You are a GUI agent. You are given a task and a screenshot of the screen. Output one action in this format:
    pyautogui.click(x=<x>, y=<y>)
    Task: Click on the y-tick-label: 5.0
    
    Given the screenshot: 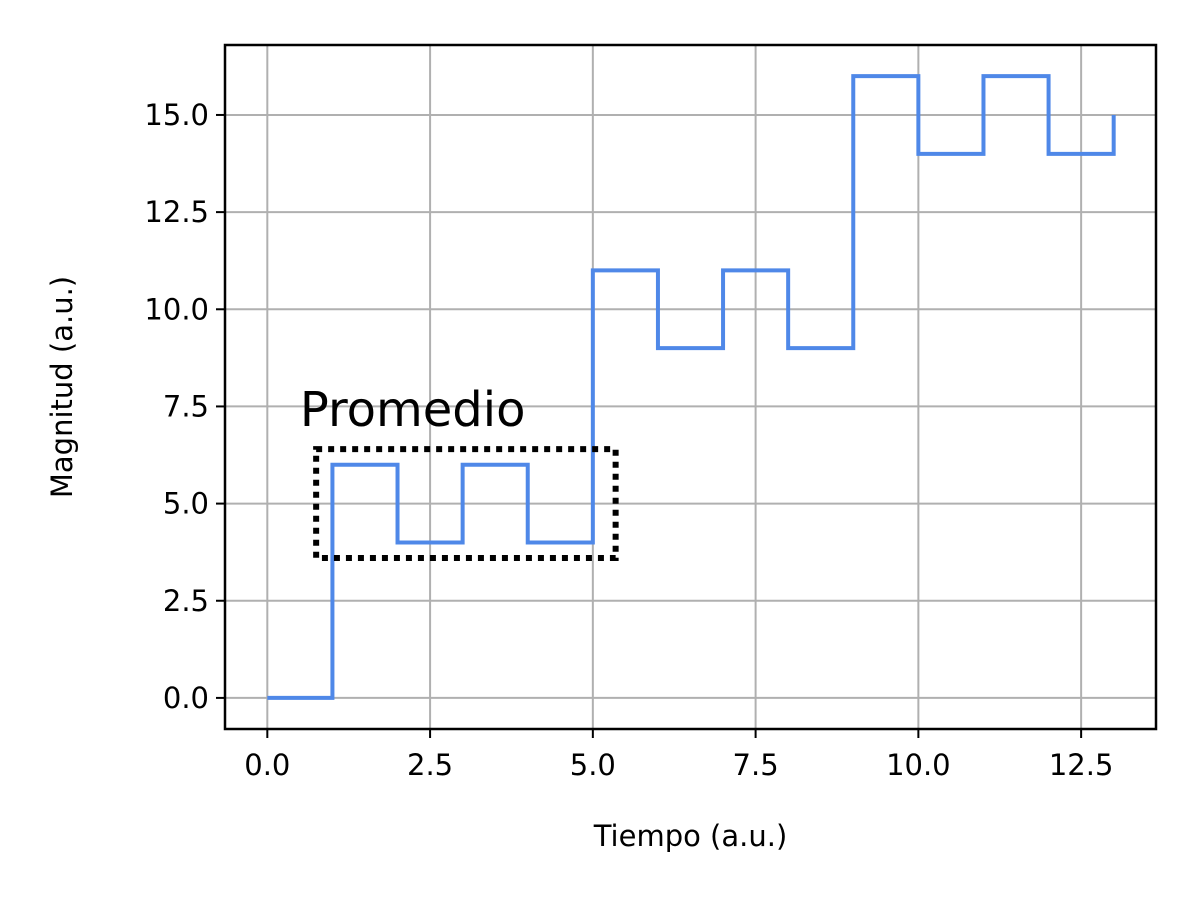 What is the action you would take?
    pyautogui.click(x=186, y=504)
    